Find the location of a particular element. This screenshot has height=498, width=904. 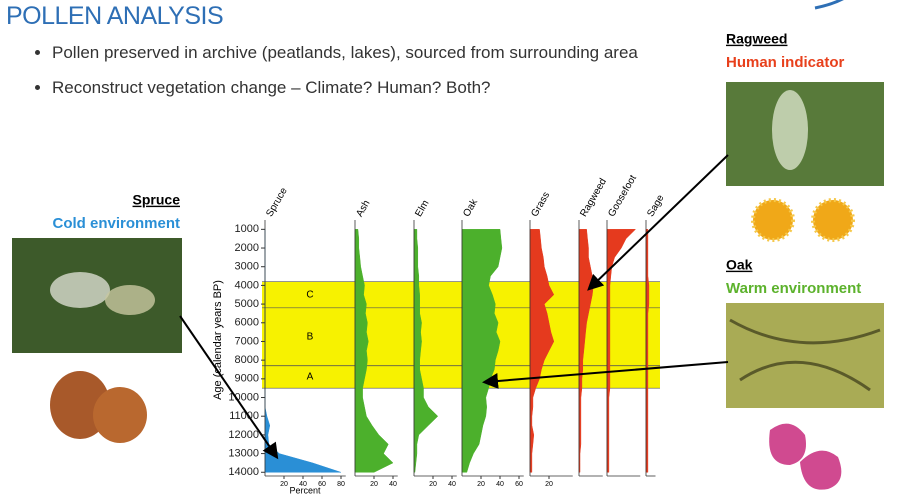

taxon-label: Ragweed is located at coordinates (593, 198).